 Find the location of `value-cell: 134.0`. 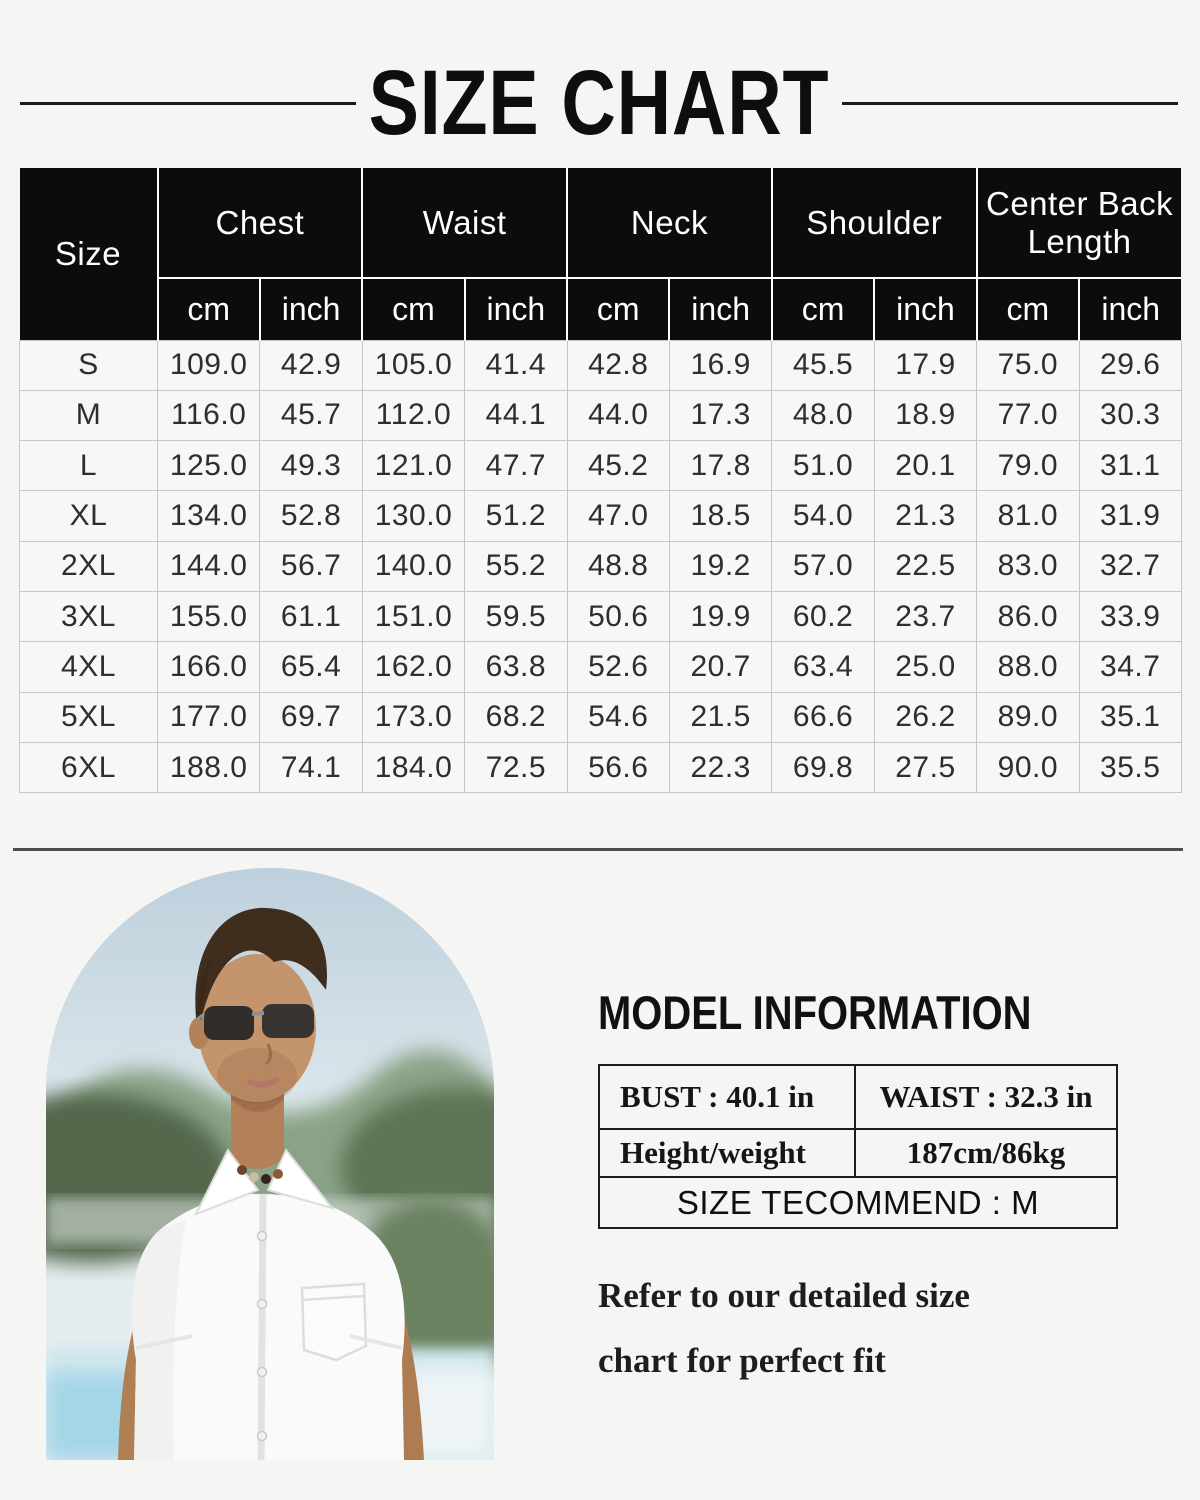

value-cell: 134.0 is located at coordinates (208, 516).